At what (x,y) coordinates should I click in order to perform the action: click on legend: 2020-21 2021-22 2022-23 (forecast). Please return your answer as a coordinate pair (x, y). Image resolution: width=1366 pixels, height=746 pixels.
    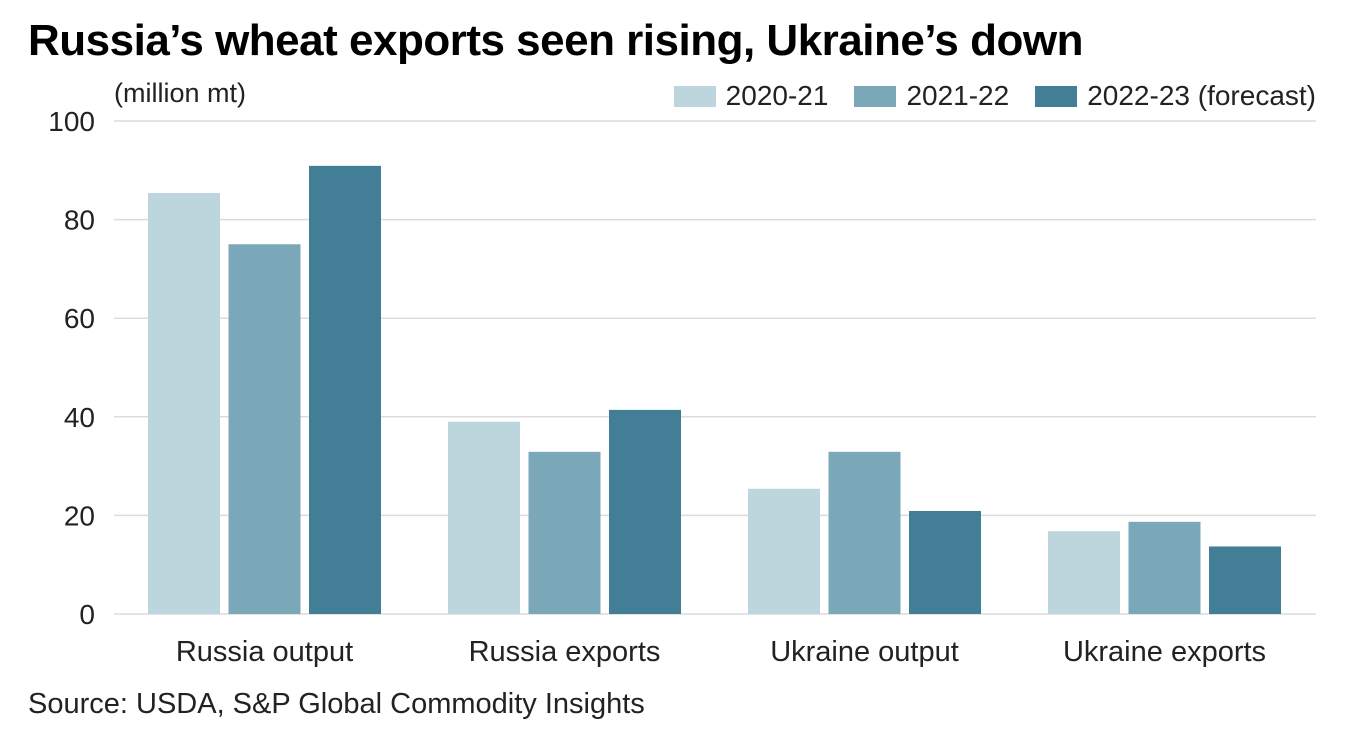
    Looking at the image, I should click on (994, 96).